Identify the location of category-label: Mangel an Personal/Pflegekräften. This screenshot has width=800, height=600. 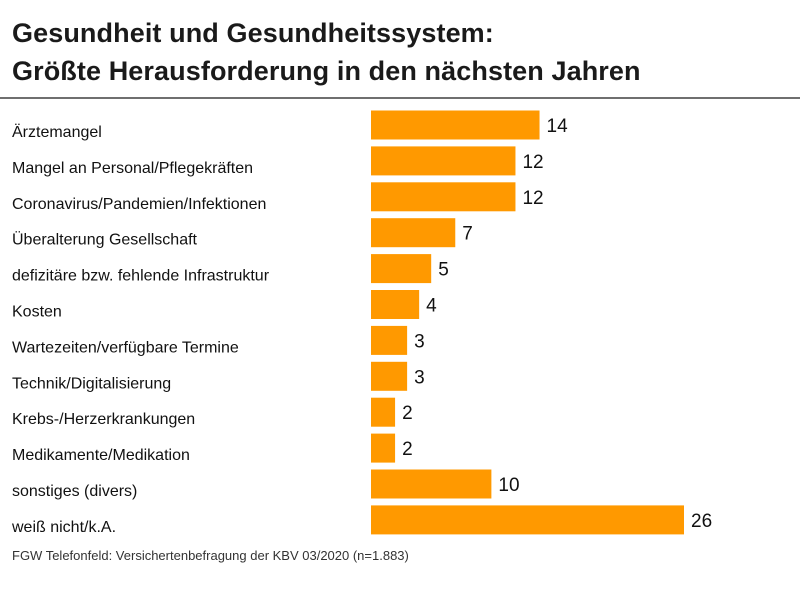
(132, 168).